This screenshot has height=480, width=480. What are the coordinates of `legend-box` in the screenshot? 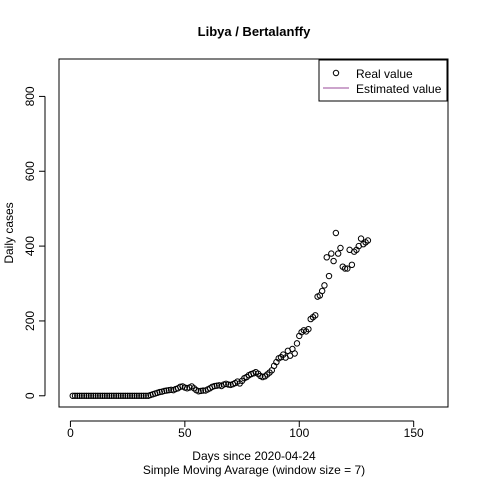 It's located at (383, 80).